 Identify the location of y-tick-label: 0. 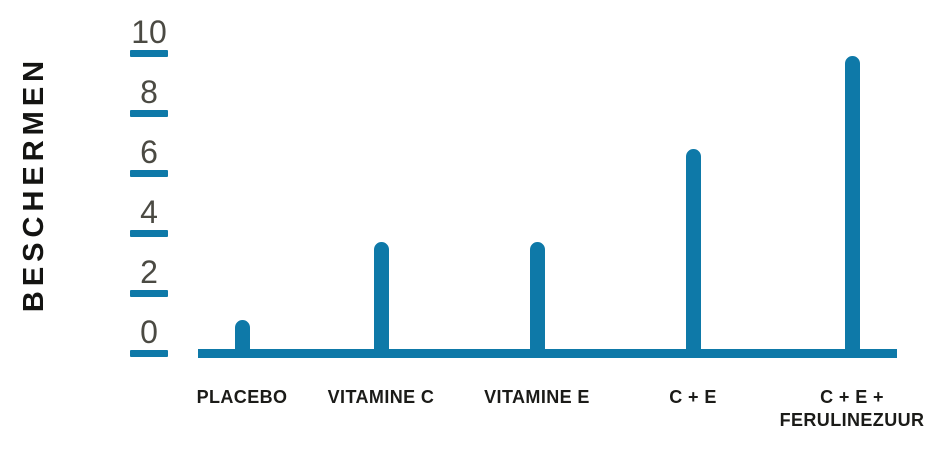
(149, 331).